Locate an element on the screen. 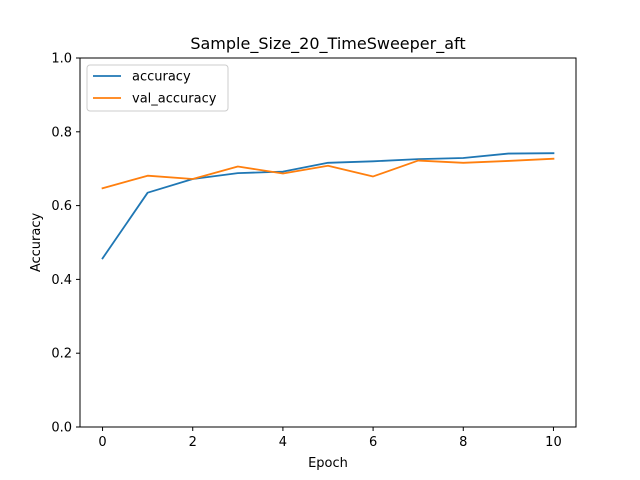 The height and width of the screenshot is (480, 640). chart-title: Sample_Size_20_TimeSweeper_aft is located at coordinates (327, 44).